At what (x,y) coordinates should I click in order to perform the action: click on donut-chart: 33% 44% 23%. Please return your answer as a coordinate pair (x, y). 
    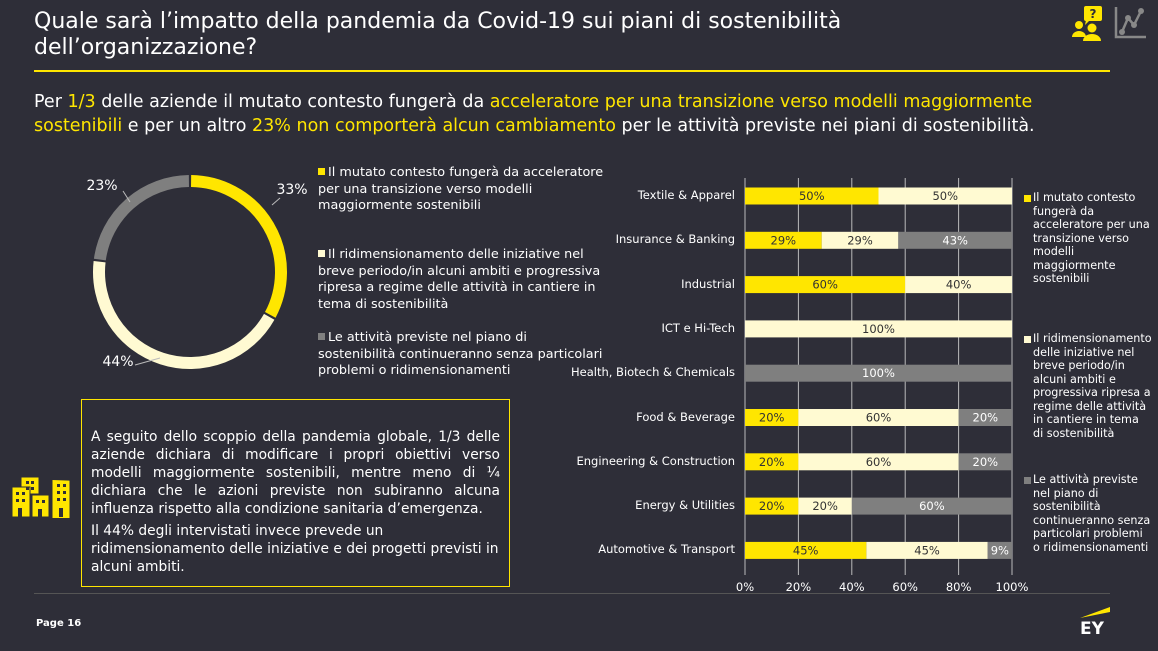
    Looking at the image, I should click on (197, 272).